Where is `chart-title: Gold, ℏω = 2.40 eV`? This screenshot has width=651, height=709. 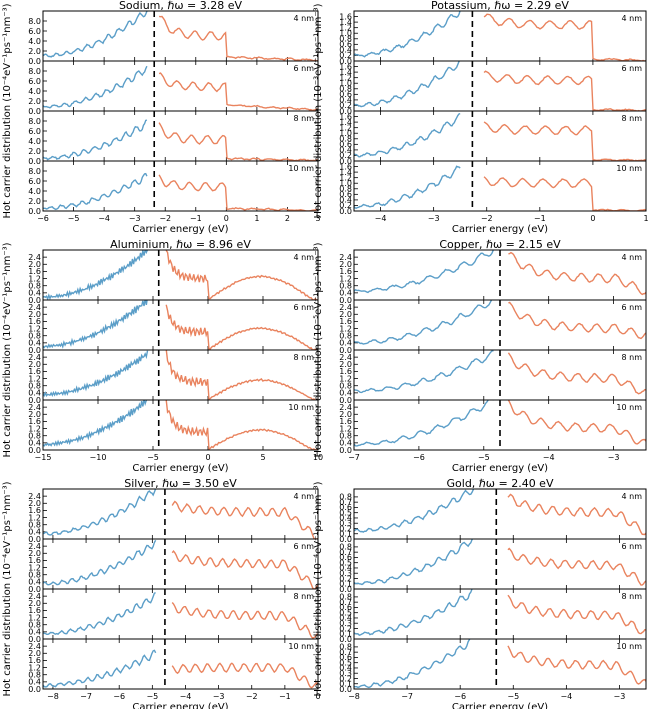
chart-title: Gold, ℏω = 2.40 eV is located at coordinates (500, 483).